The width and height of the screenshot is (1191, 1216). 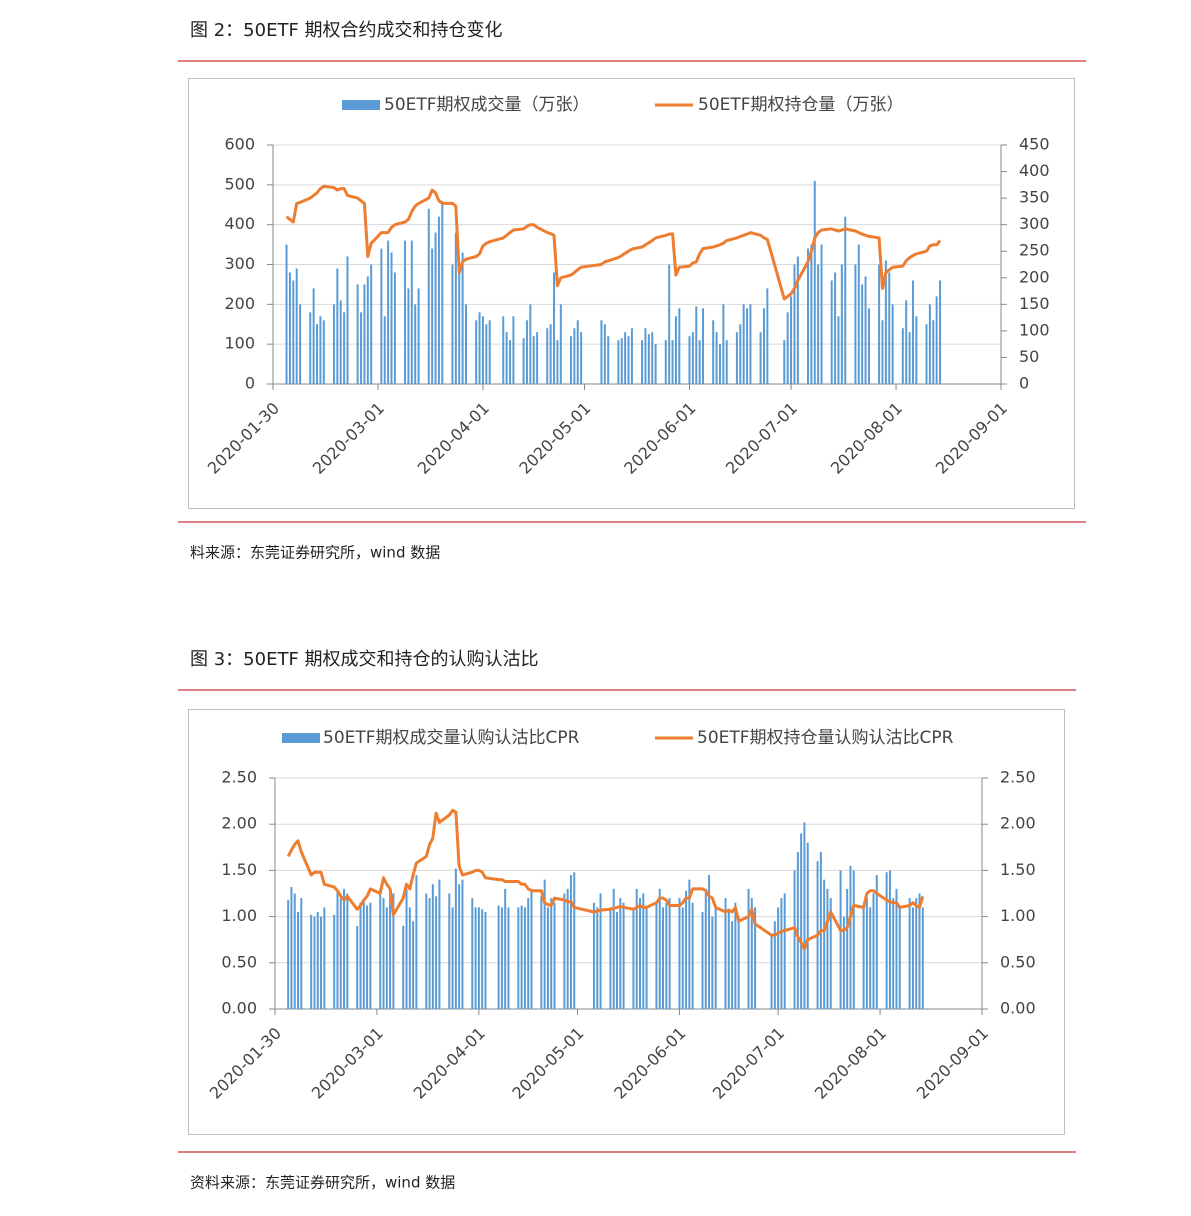 What do you see at coordinates (451, 738) in the screenshot?
I see `legend-label: 50ETF期权成交量认购认沽比CPR` at bounding box center [451, 738].